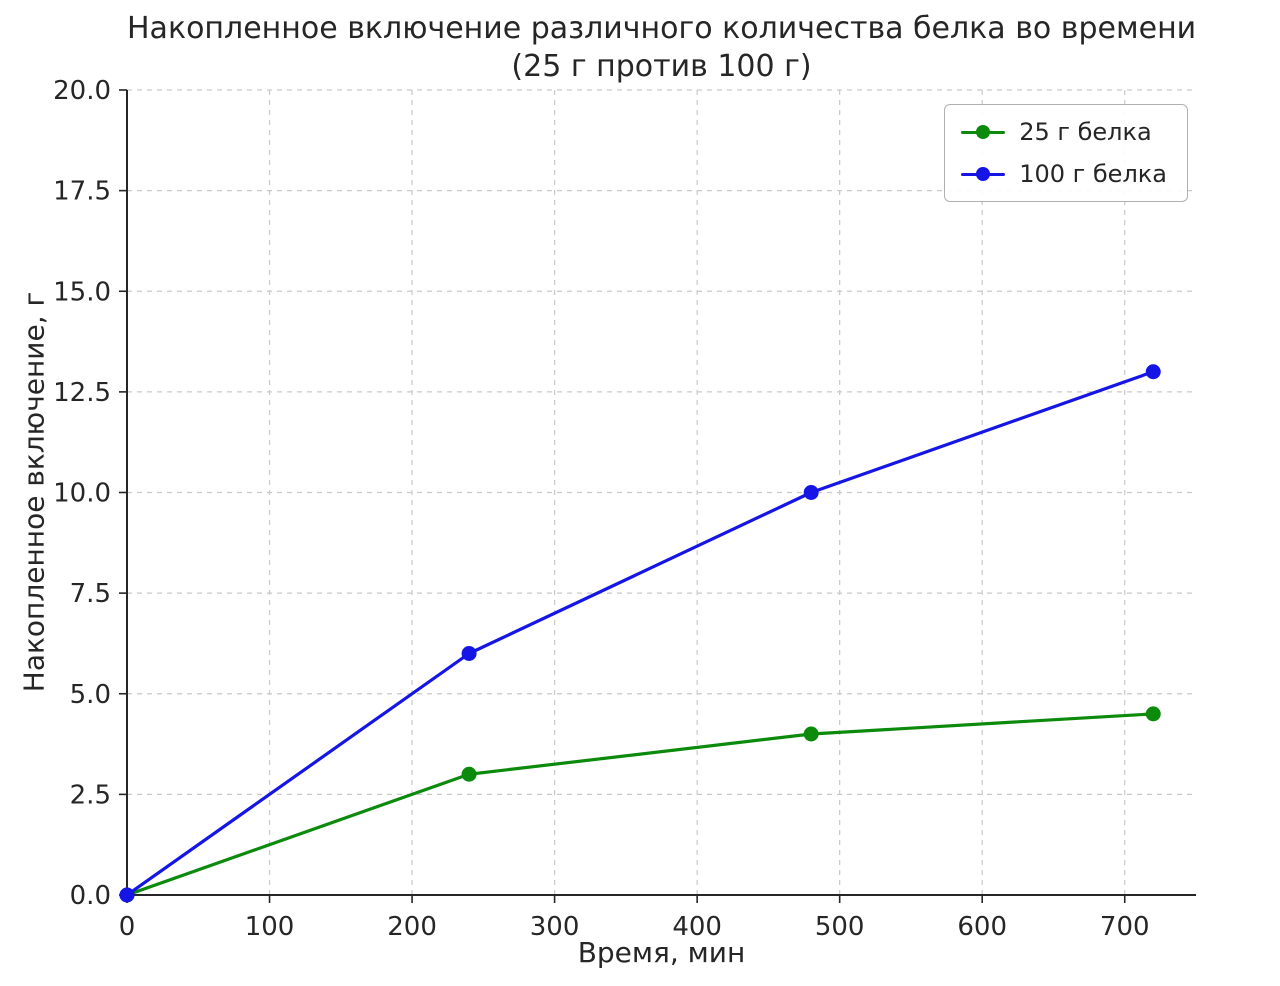  What do you see at coordinates (982, 927) in the screenshot?
I see `x-tick-label: 600` at bounding box center [982, 927].